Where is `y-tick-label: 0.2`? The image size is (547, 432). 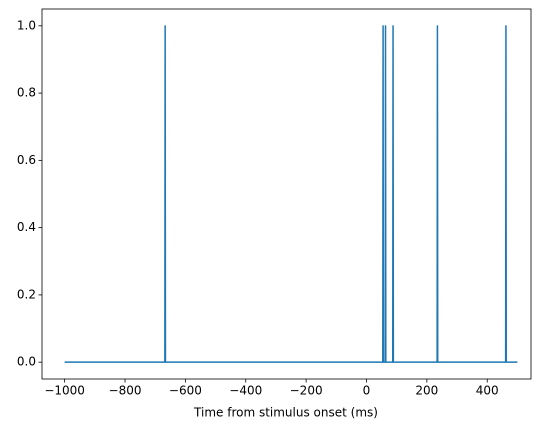 y-tick-label: 0.2 is located at coordinates (26, 294).